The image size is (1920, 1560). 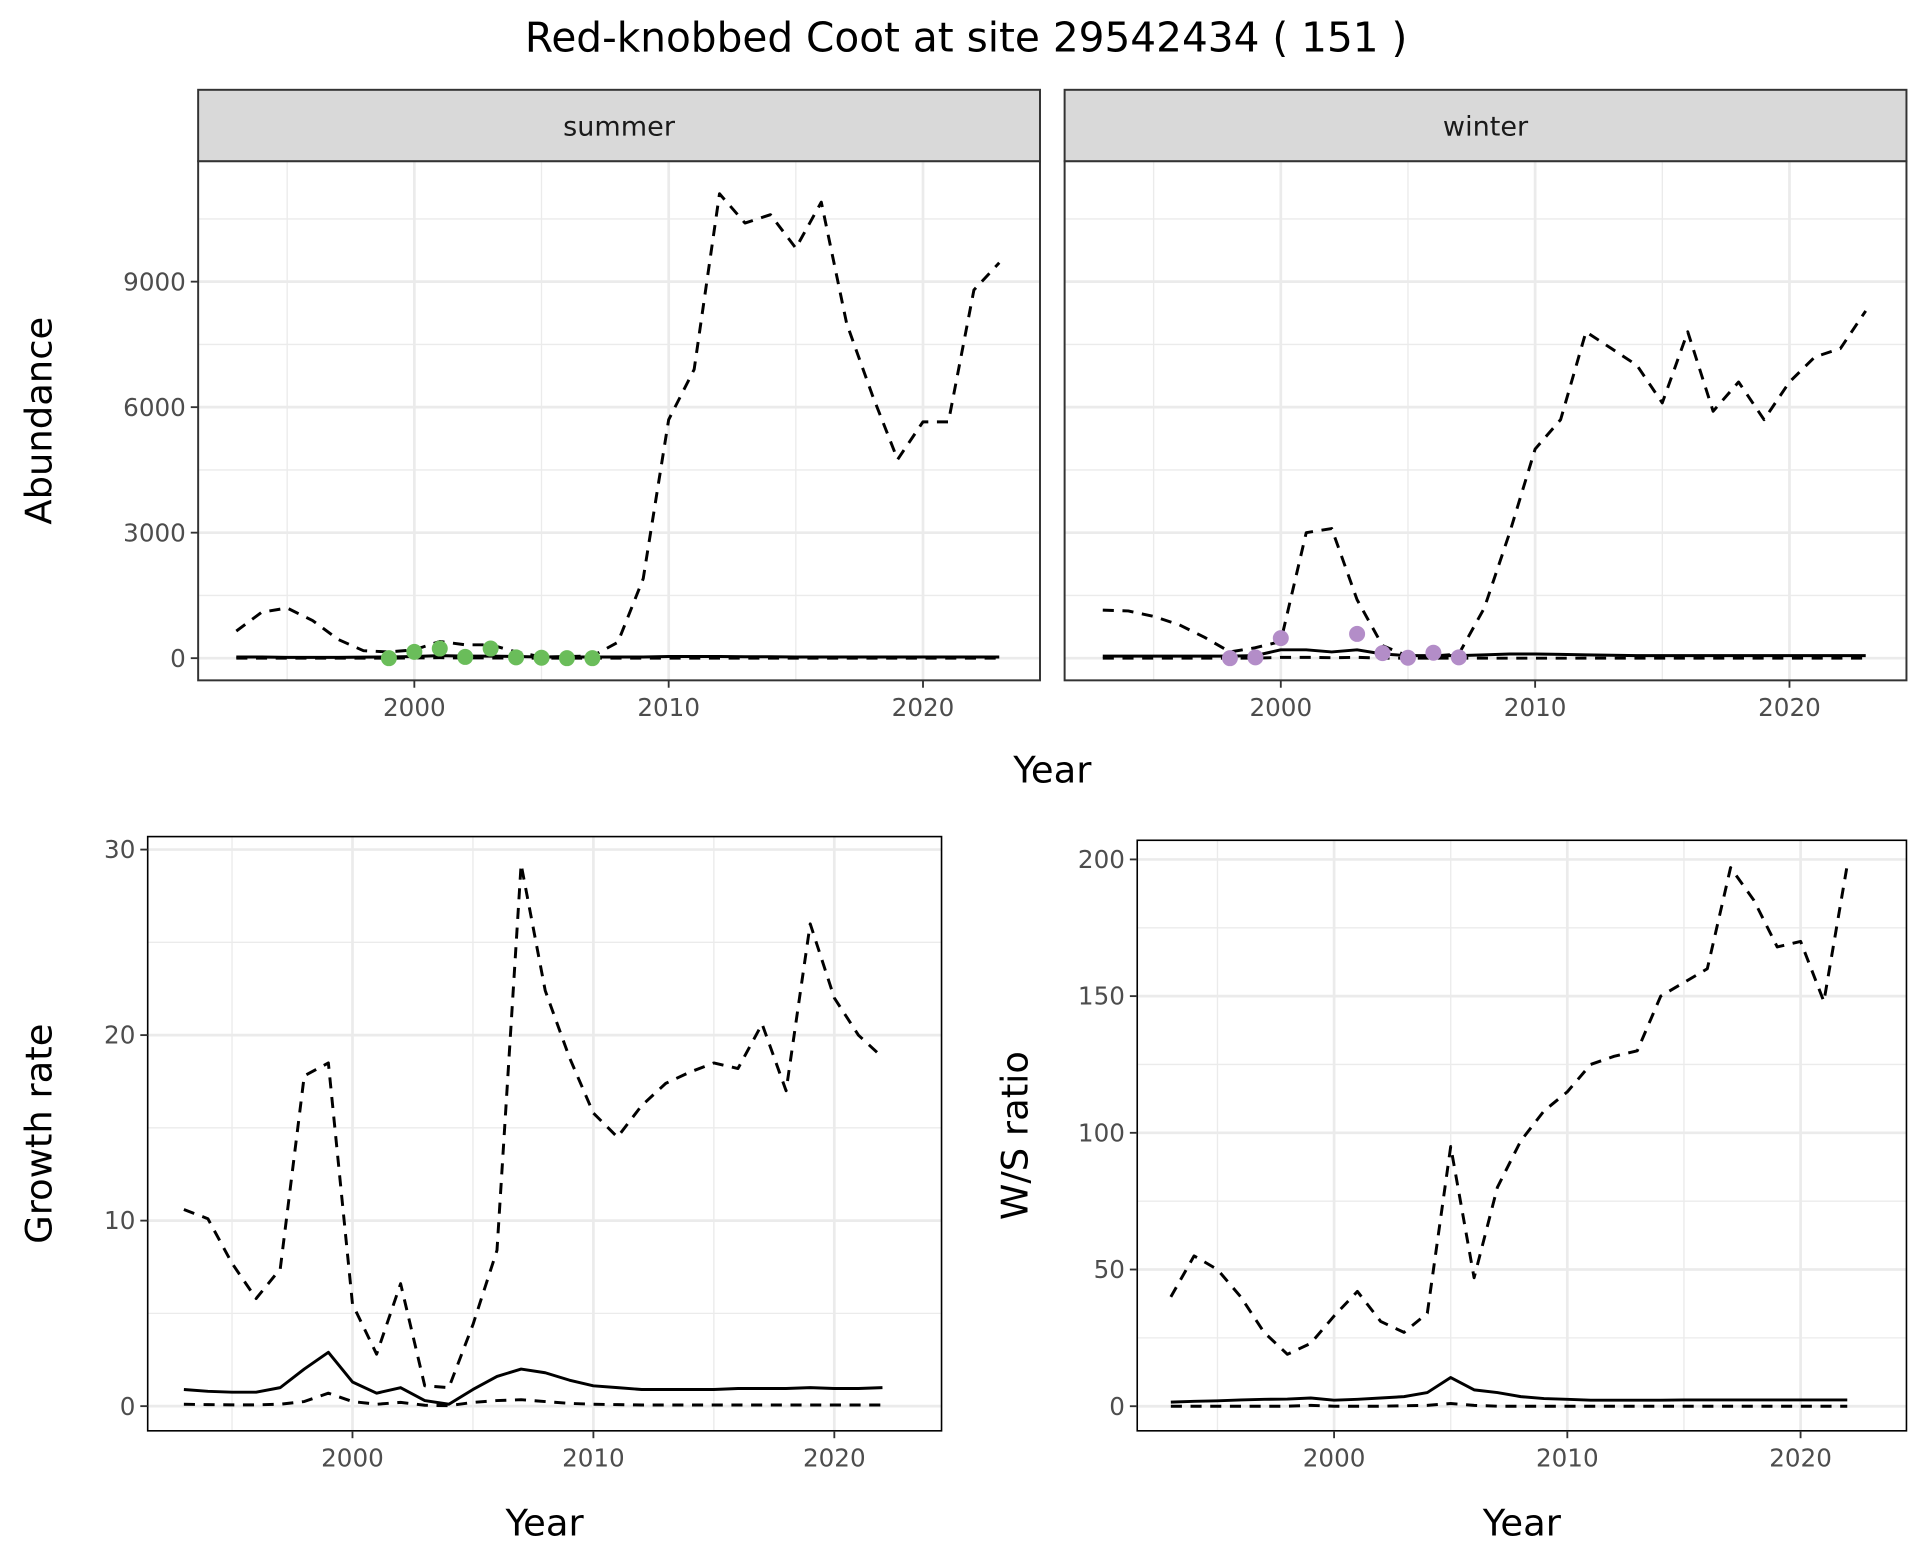 What do you see at coordinates (119, 1035) in the screenshot?
I see `y-tick-label: 20` at bounding box center [119, 1035].